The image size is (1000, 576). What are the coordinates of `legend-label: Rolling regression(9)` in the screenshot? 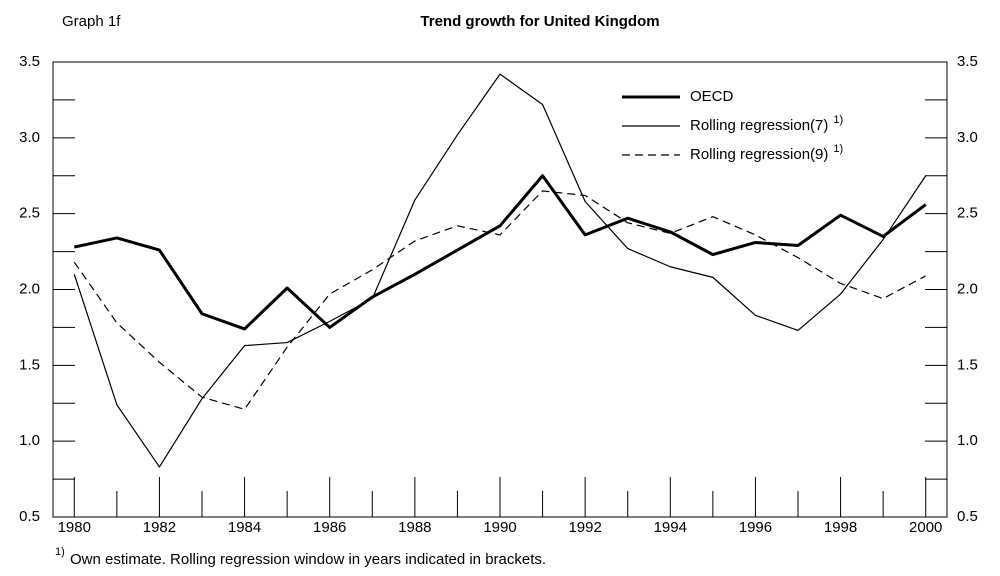 It's located at (759, 154).